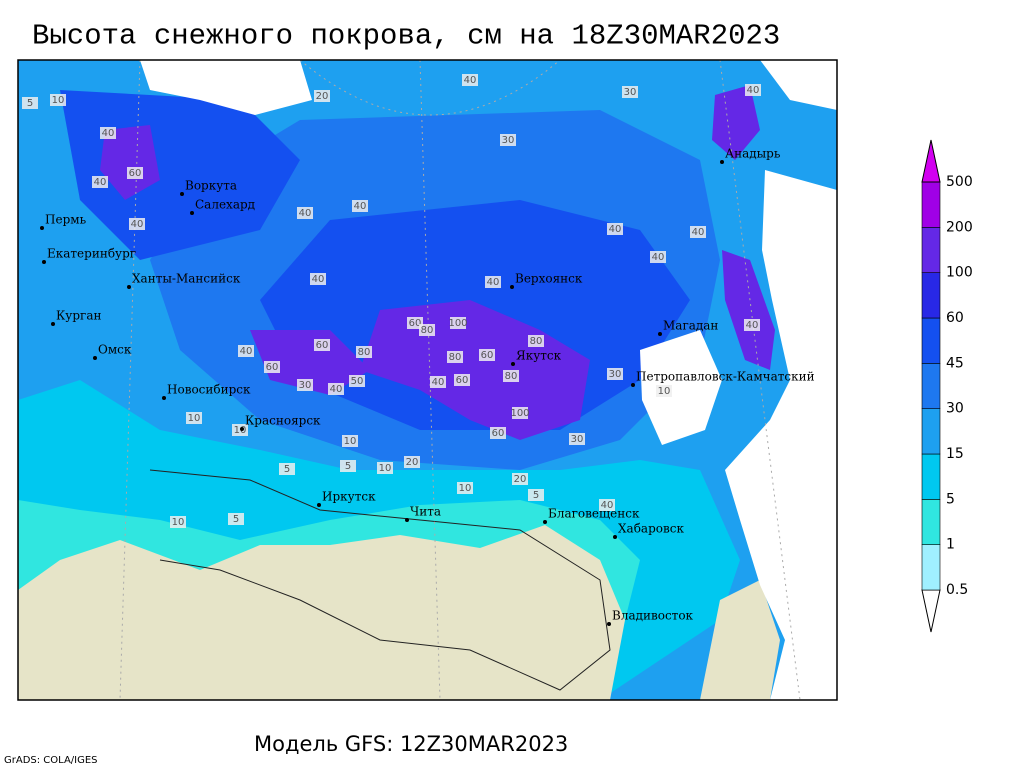  I want to click on city-label: Петропавловск-Камчатский, so click(725, 377).